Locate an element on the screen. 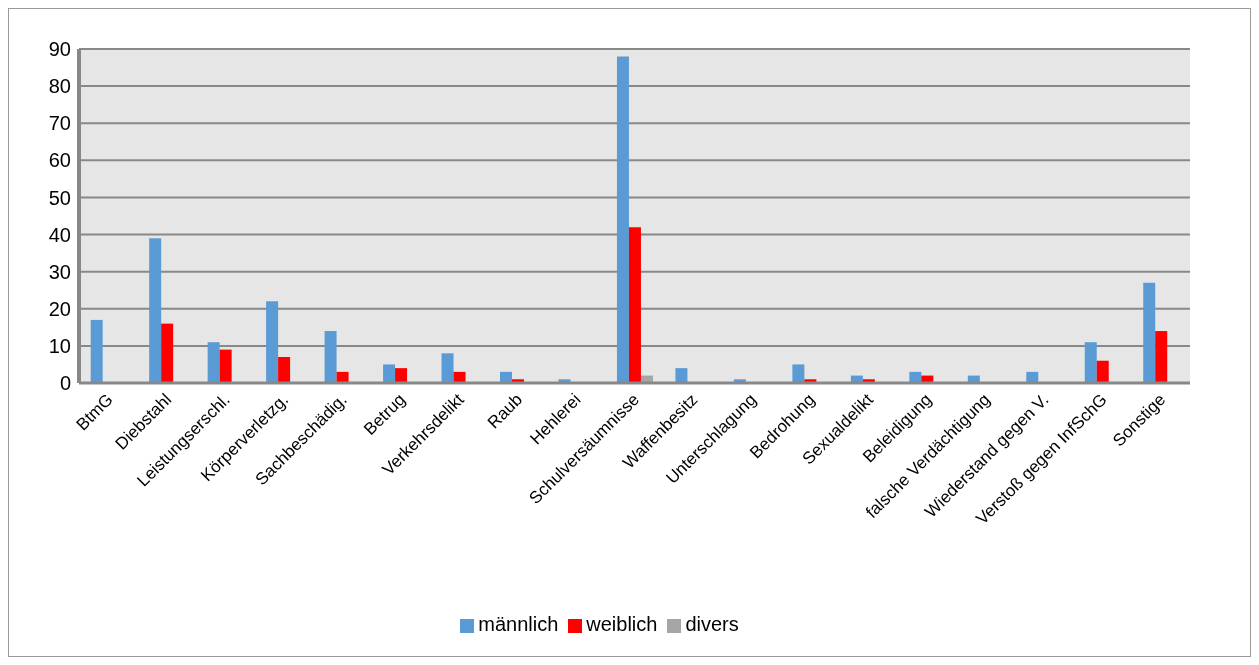  y-tick-label: 20 is located at coordinates (59, 308).